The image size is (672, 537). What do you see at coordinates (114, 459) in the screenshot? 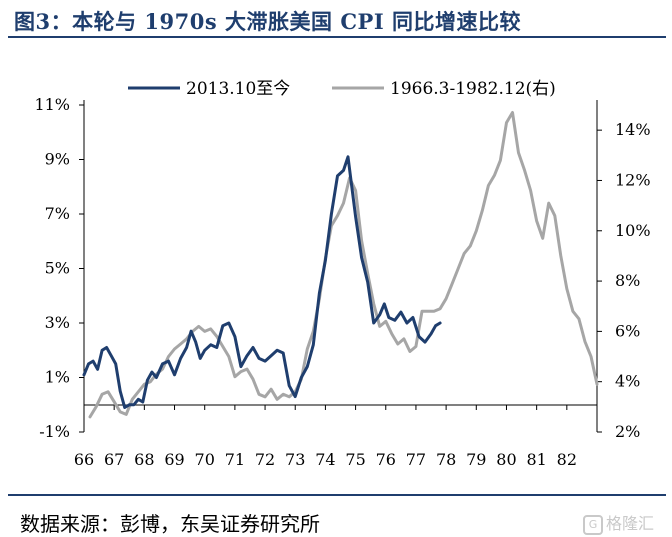
I see `x-tick-label: 67` at bounding box center [114, 459].